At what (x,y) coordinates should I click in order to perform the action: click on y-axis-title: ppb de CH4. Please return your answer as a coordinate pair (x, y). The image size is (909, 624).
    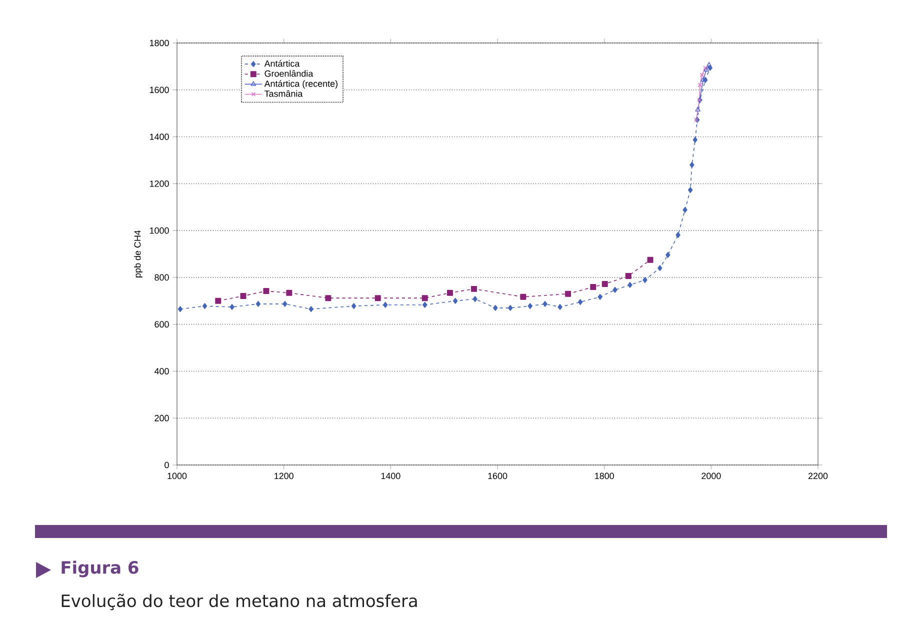
    Looking at the image, I should click on (138, 254).